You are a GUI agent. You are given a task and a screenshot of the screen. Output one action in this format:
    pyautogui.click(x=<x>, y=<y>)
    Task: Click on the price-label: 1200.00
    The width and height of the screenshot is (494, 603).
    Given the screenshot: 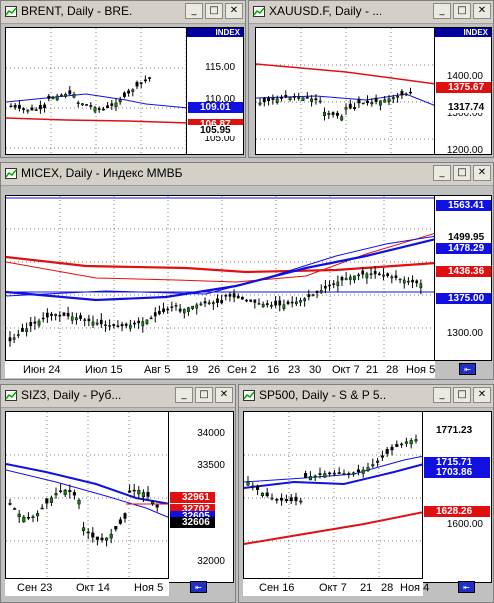 What is the action you would take?
    pyautogui.click(x=464, y=150)
    